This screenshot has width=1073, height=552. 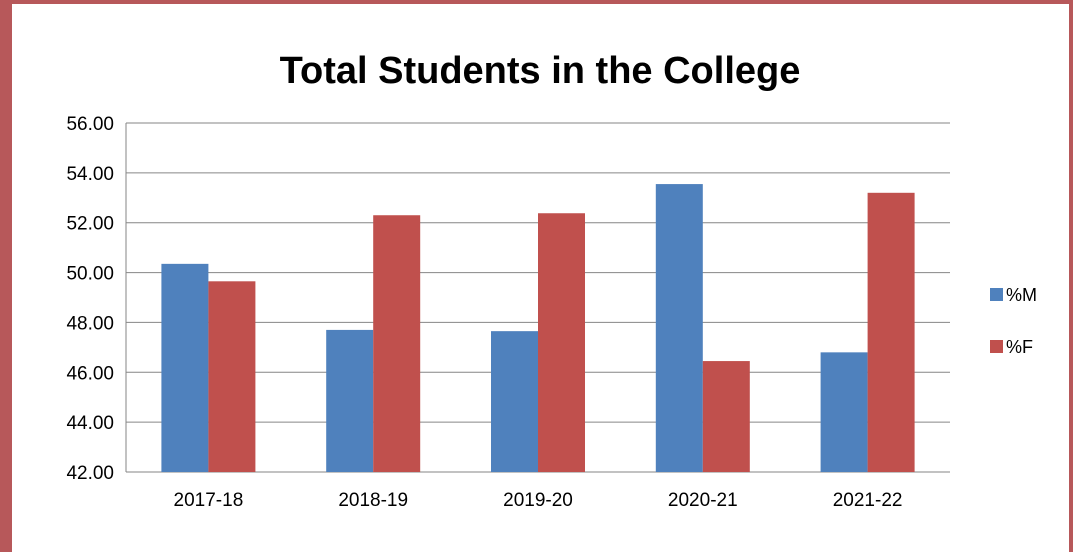 What do you see at coordinates (1019, 347) in the screenshot?
I see `legend-label: %F` at bounding box center [1019, 347].